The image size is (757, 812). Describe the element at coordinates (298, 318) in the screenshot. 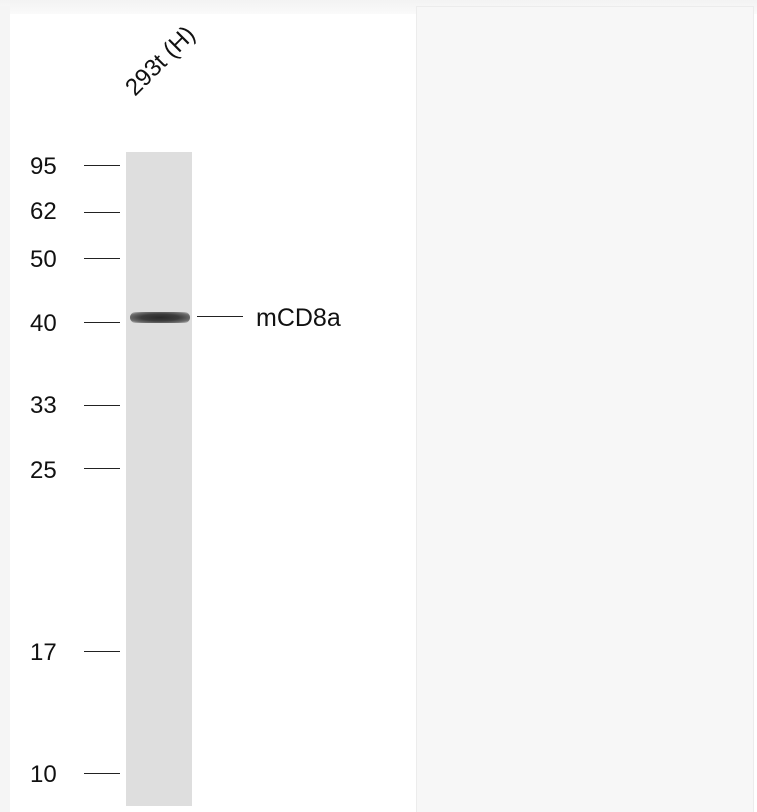

I see `protein-label: mCD8a` at that location.